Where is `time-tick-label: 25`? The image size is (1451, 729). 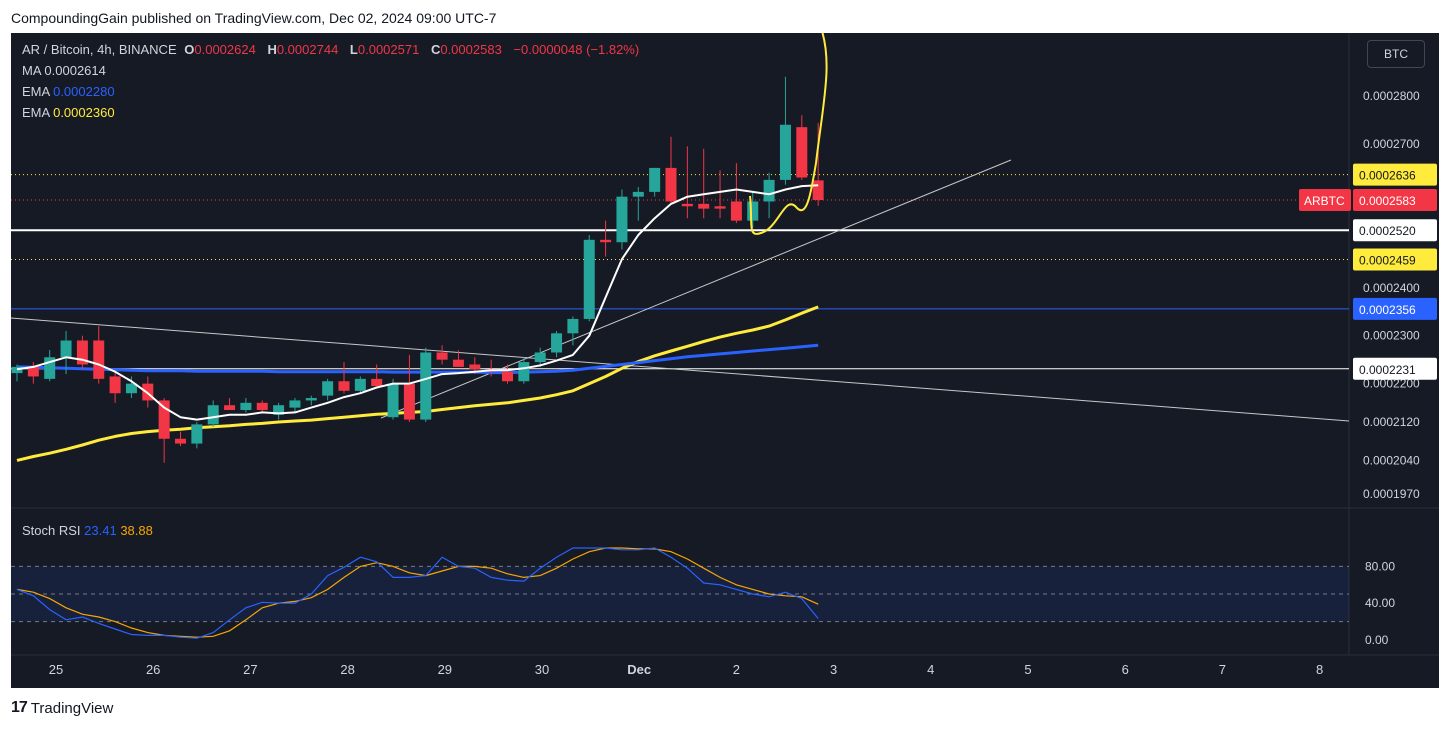
time-tick-label: 25 is located at coordinates (56, 669).